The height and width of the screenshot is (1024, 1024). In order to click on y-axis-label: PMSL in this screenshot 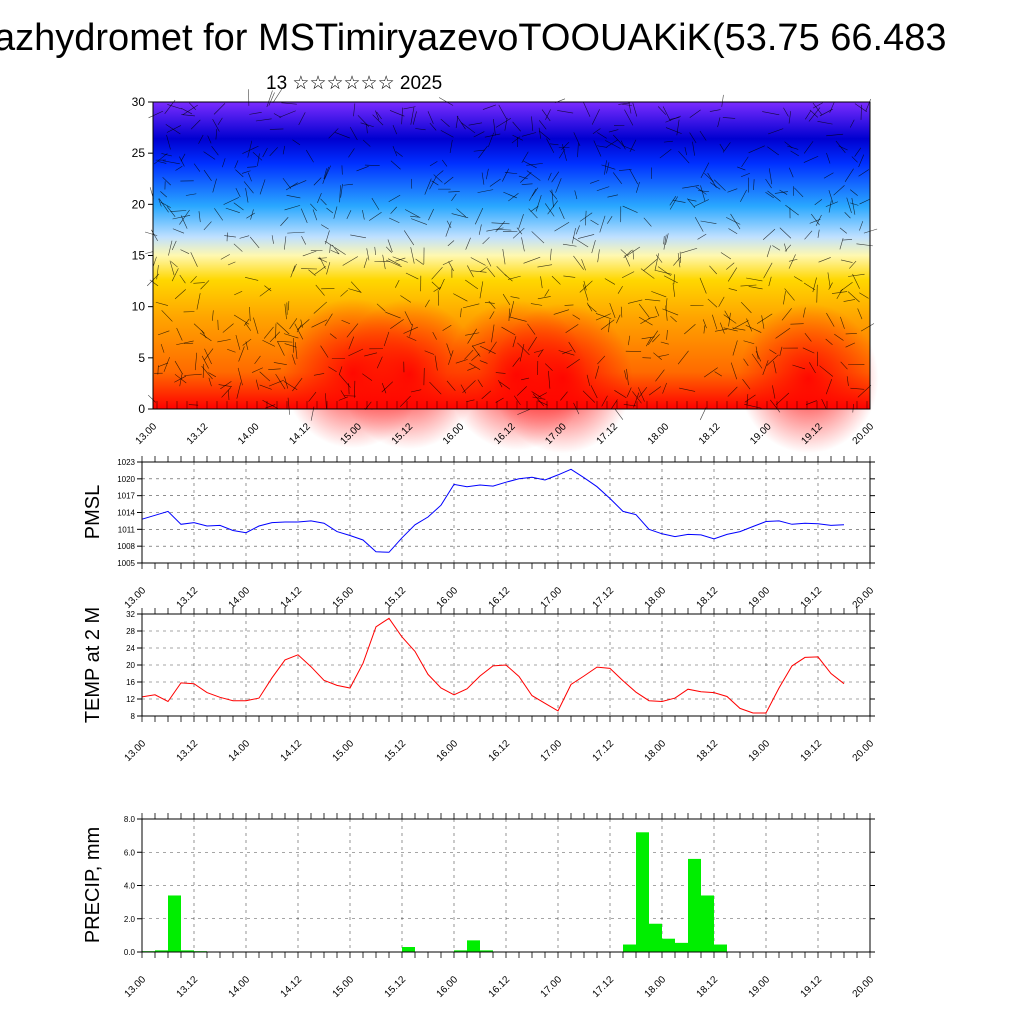, I will do `click(93, 512)`.